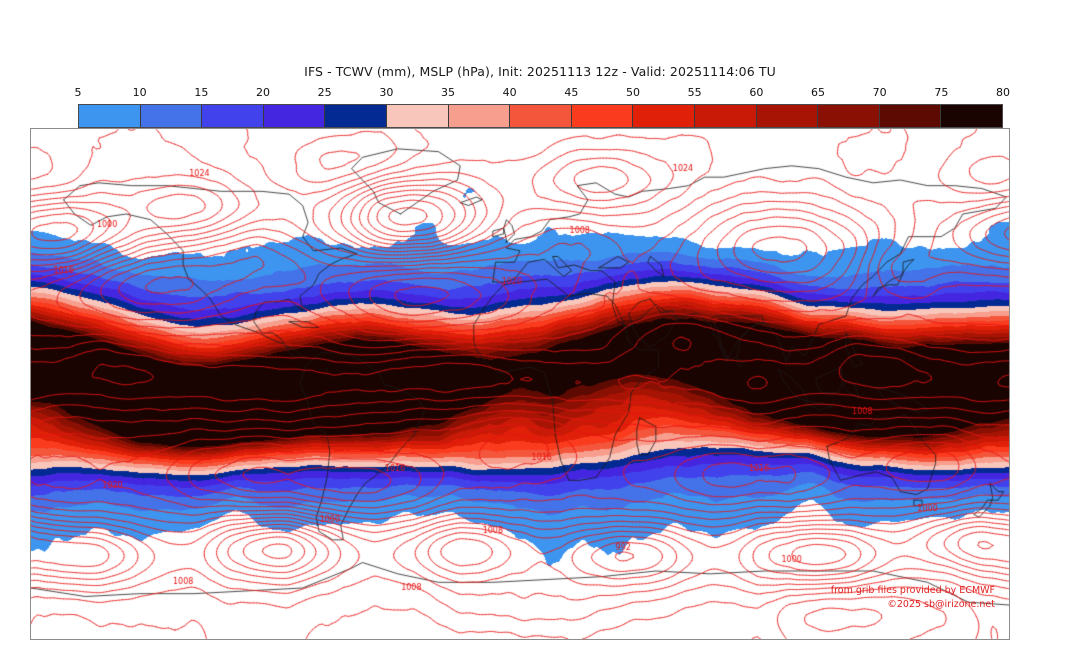 The image size is (1080, 658). Describe the element at coordinates (633, 92) in the screenshot. I see `colorbar-tick-50: 50` at that location.